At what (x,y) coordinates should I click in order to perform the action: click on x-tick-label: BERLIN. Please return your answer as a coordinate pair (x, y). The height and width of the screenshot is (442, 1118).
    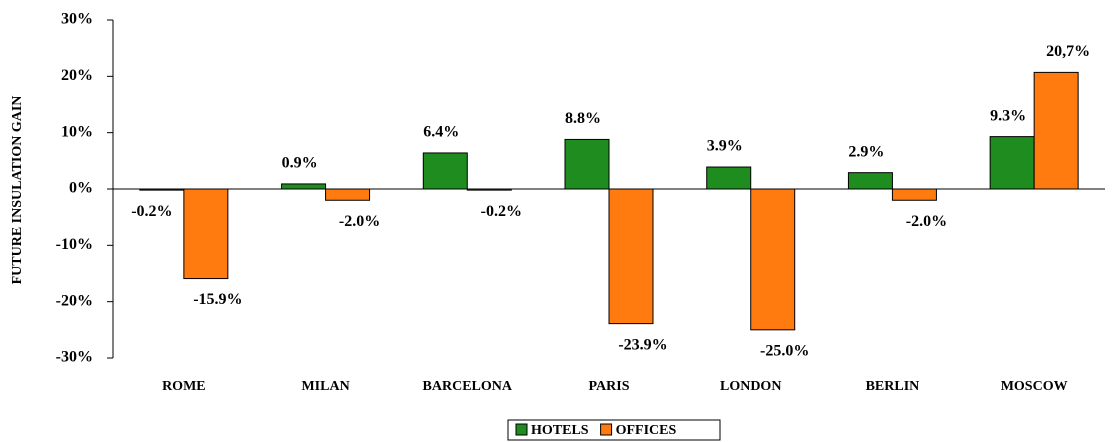
    Looking at the image, I should click on (893, 386).